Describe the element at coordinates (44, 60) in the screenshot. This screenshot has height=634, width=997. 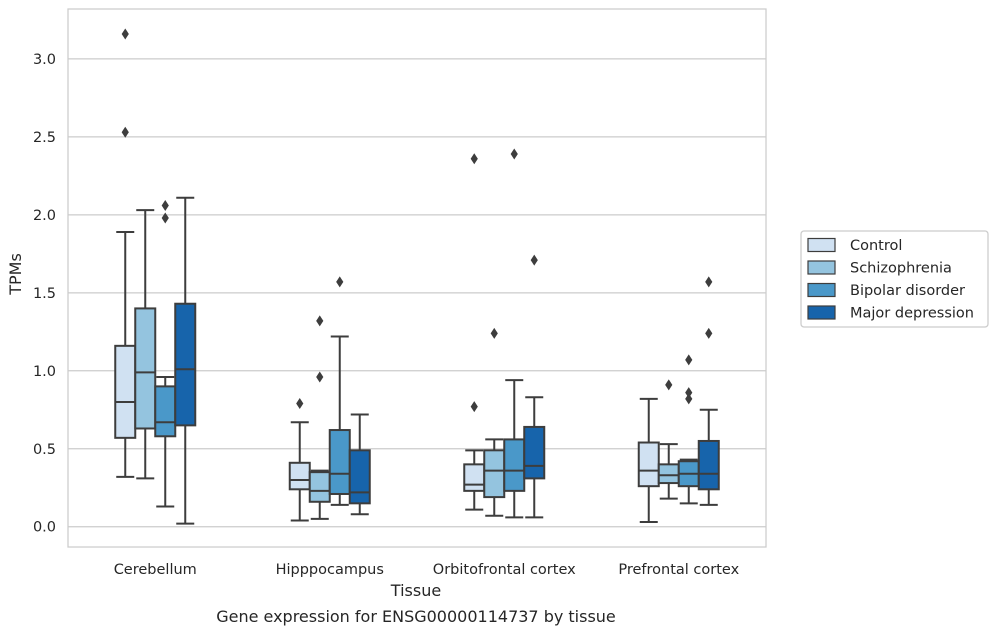
I see `y-tick-label: 3.0` at that location.